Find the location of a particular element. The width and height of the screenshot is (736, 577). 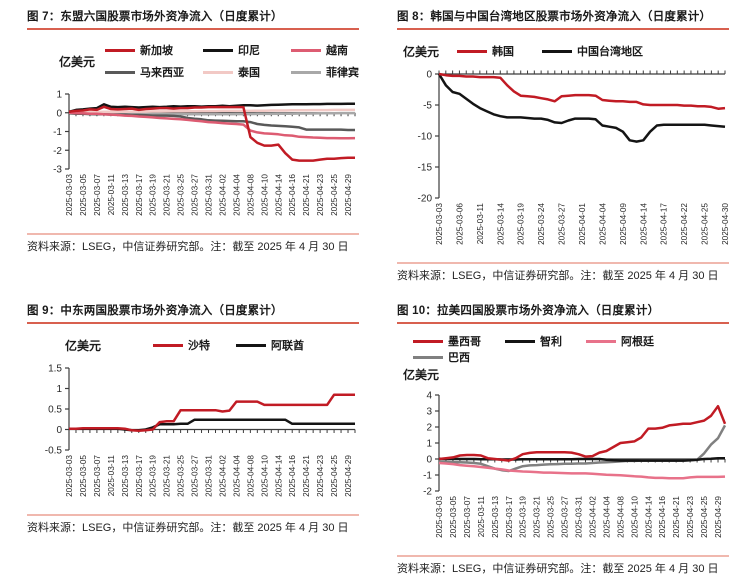

legend-item: 菲律宾 is located at coordinates (325, 72).